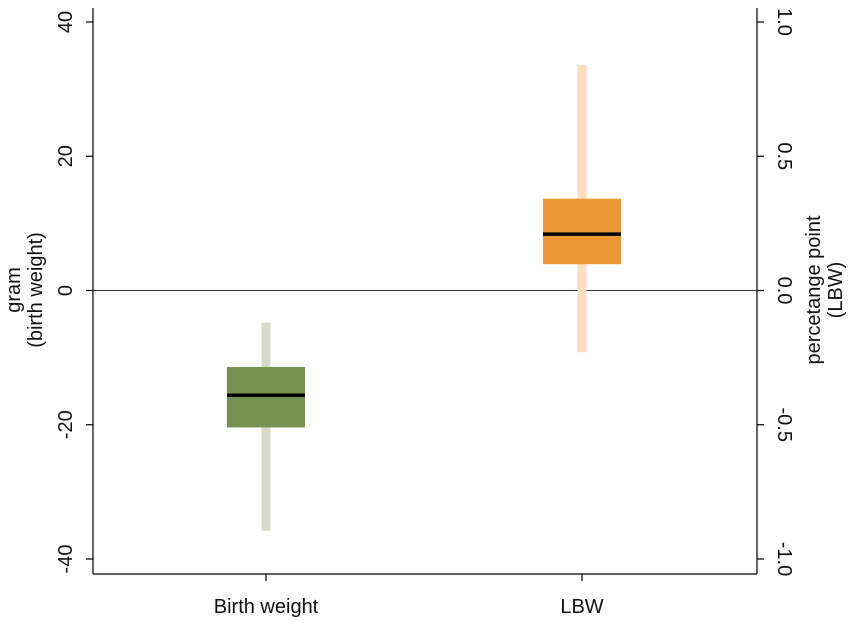 Image resolution: width=849 pixels, height=621 pixels. Describe the element at coordinates (784, 156) in the screenshot. I see `right-tick-label: 0.5` at that location.